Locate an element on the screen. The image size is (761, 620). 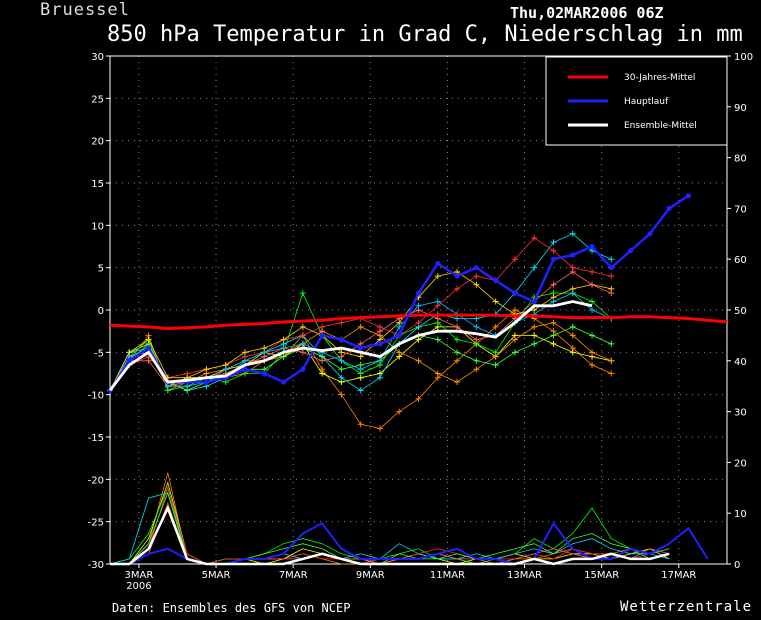
y-right-tick-label: 20 is located at coordinates (740, 463).